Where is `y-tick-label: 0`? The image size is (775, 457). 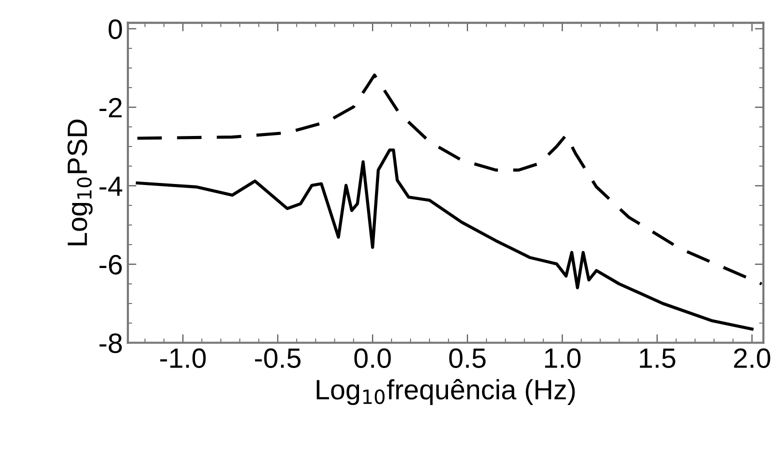
y-tick-label: 0 is located at coordinates (115, 29).